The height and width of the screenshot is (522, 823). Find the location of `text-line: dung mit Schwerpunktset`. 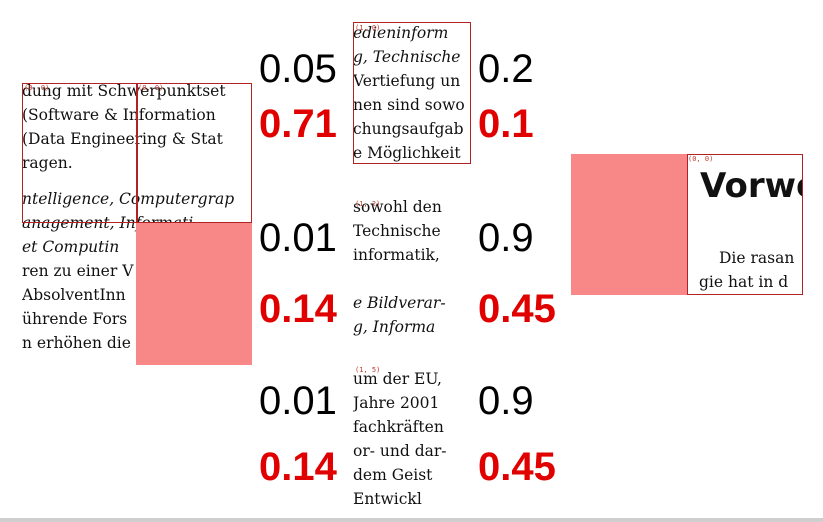

text-line: dung mit Schwerpunktset is located at coordinates (124, 91).